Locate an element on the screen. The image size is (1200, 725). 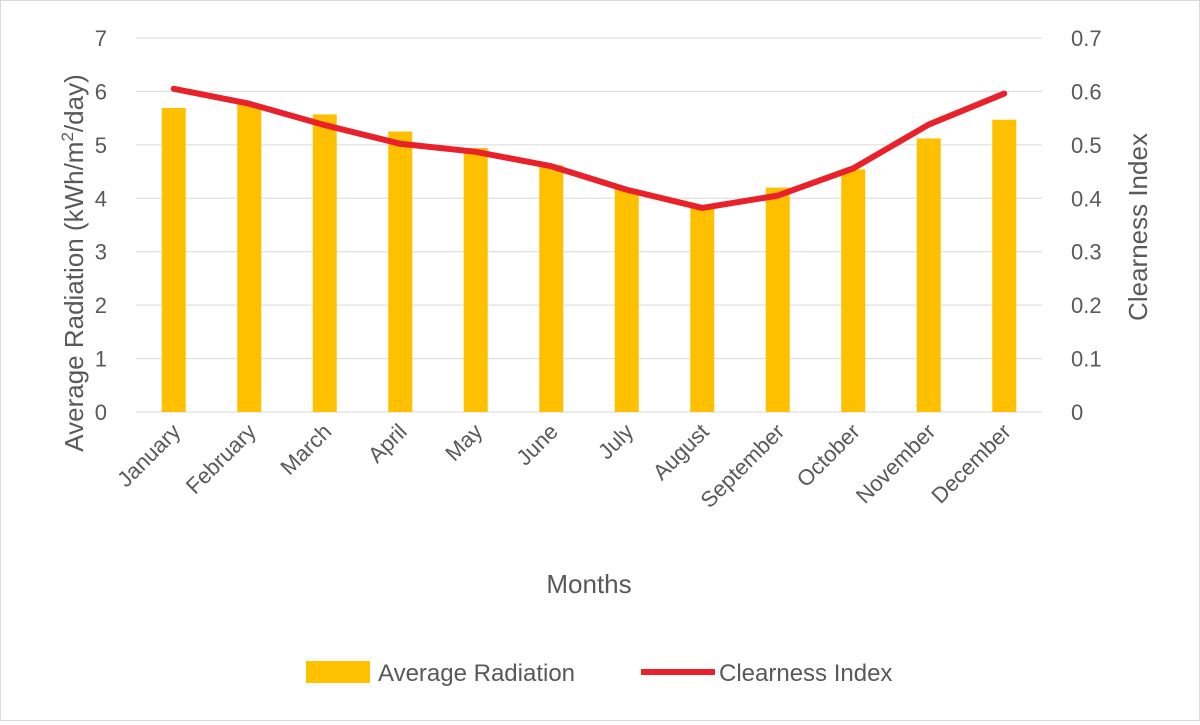
x-tick-label: April is located at coordinates (387, 443).